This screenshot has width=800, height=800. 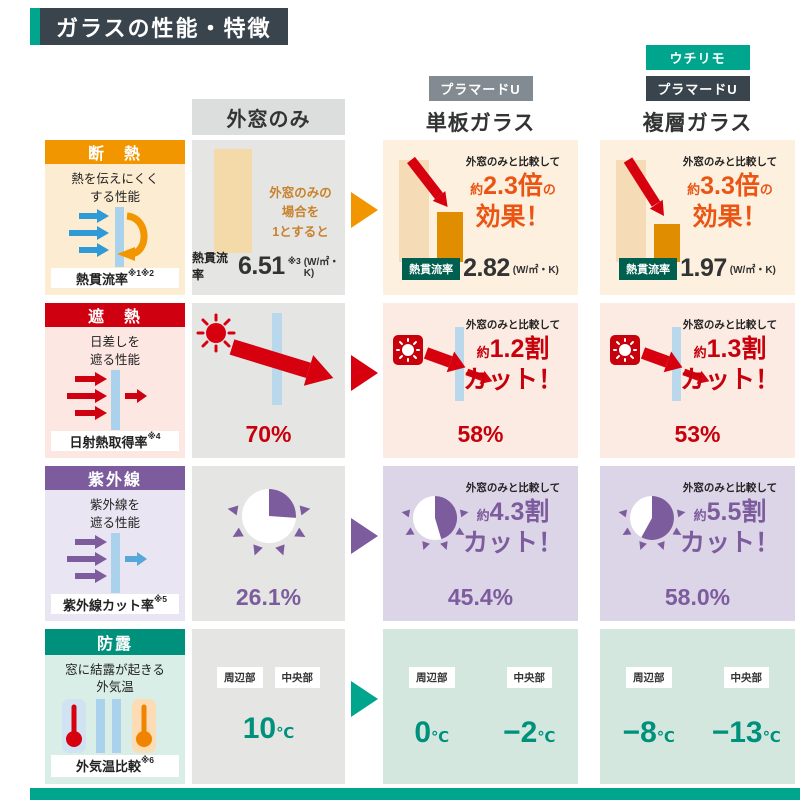 I want to click on effect-factor: 1.2割, so click(x=519, y=349).